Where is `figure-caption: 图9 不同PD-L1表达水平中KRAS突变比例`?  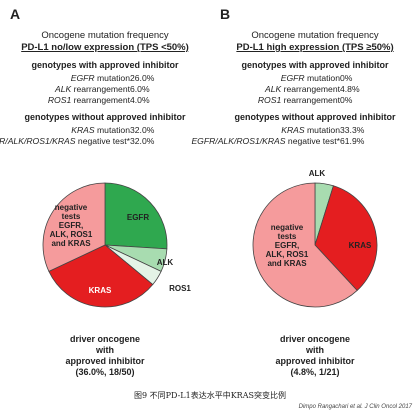
figure-caption: 图9 不同PD-L1表达水平中KRAS突变比例 is located at coordinates (210, 395).